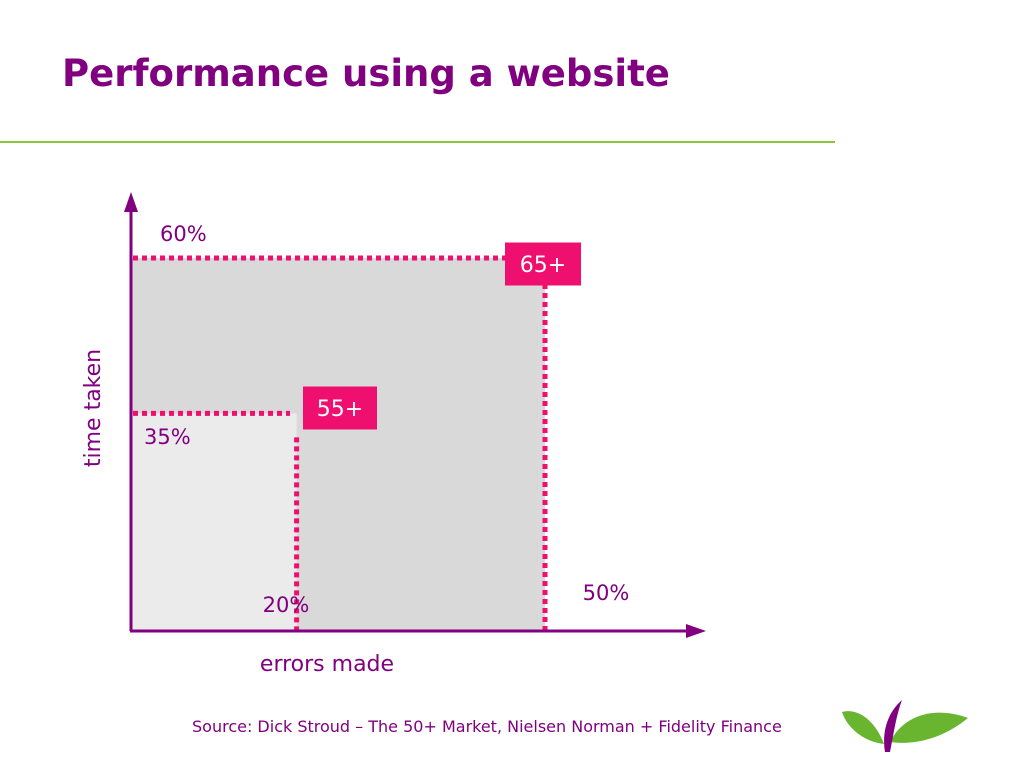  What do you see at coordinates (366, 73) in the screenshot?
I see `page-title: Performance using a website` at bounding box center [366, 73].